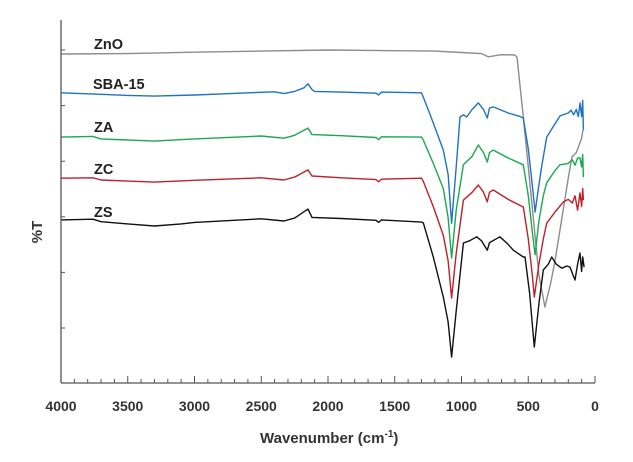 This screenshot has height=462, width=633. Describe the element at coordinates (394, 406) in the screenshot. I see `x-tick-label: 1500` at that location.